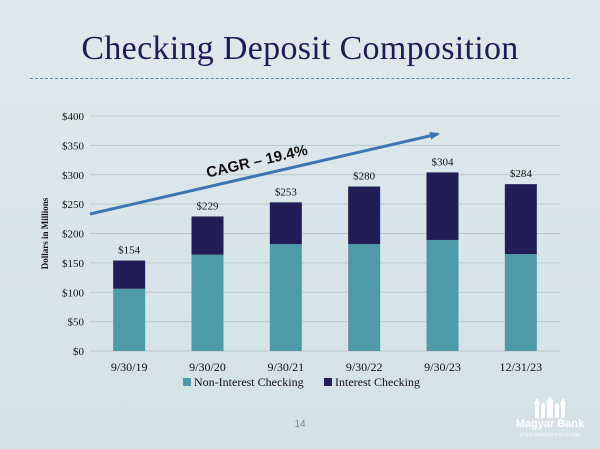  What do you see at coordinates (443, 162) in the screenshot?
I see `total-label: $304` at bounding box center [443, 162].